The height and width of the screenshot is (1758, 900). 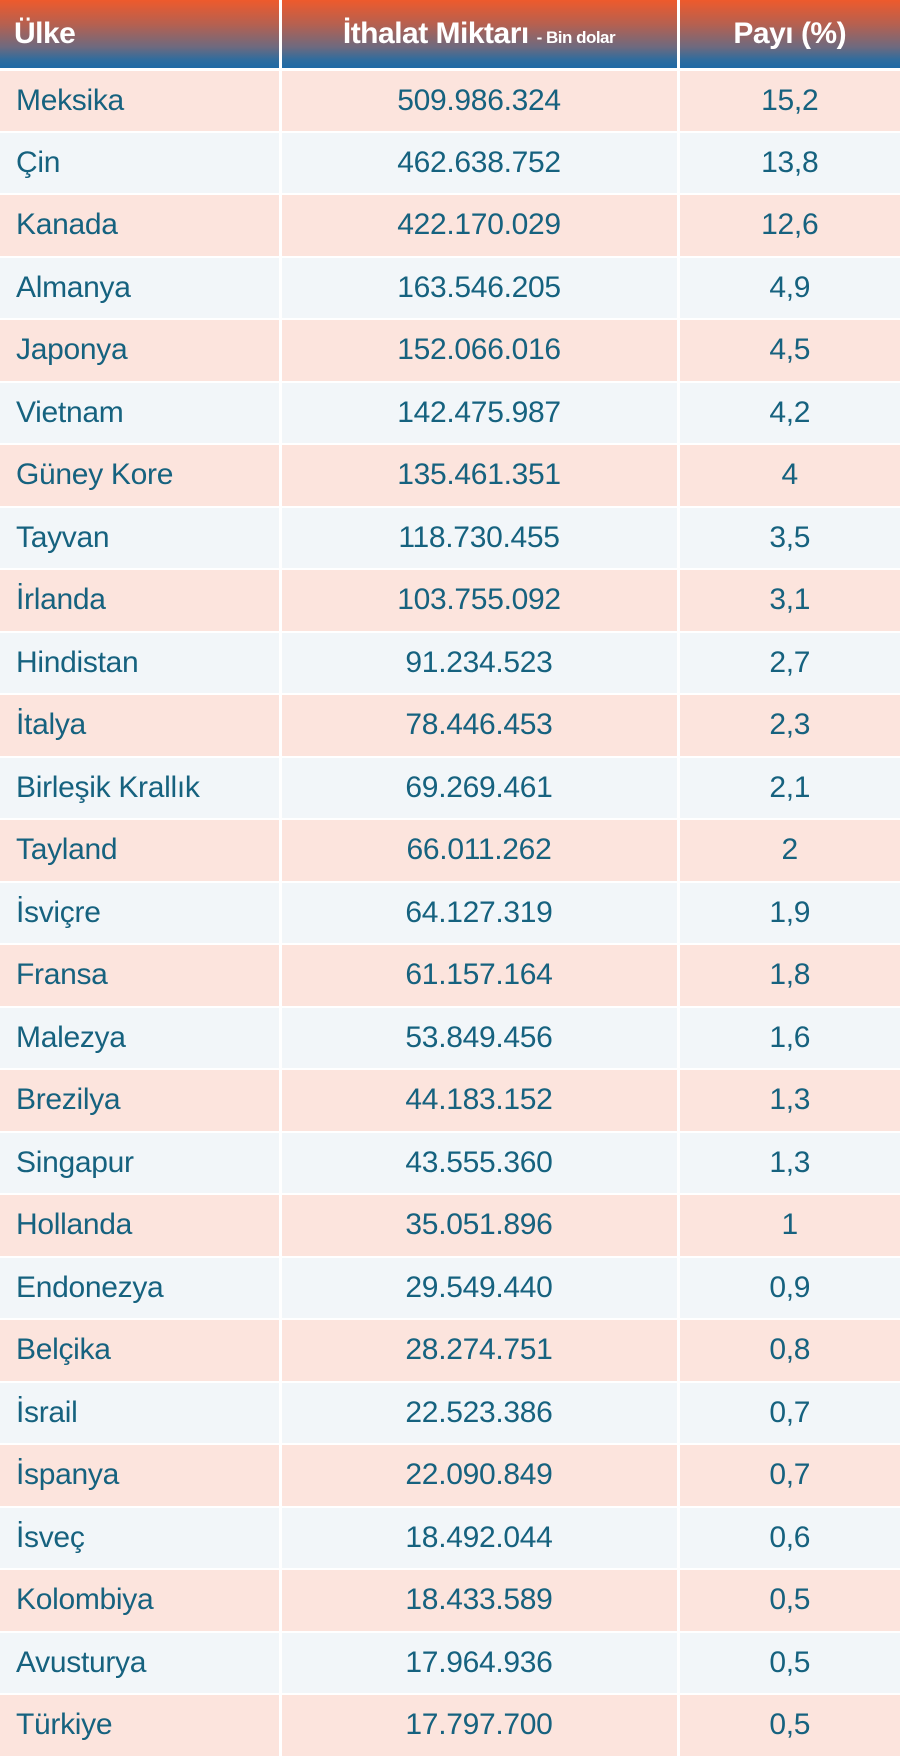 I want to click on cell-amount: 17.797.700, so click(x=480, y=1726).